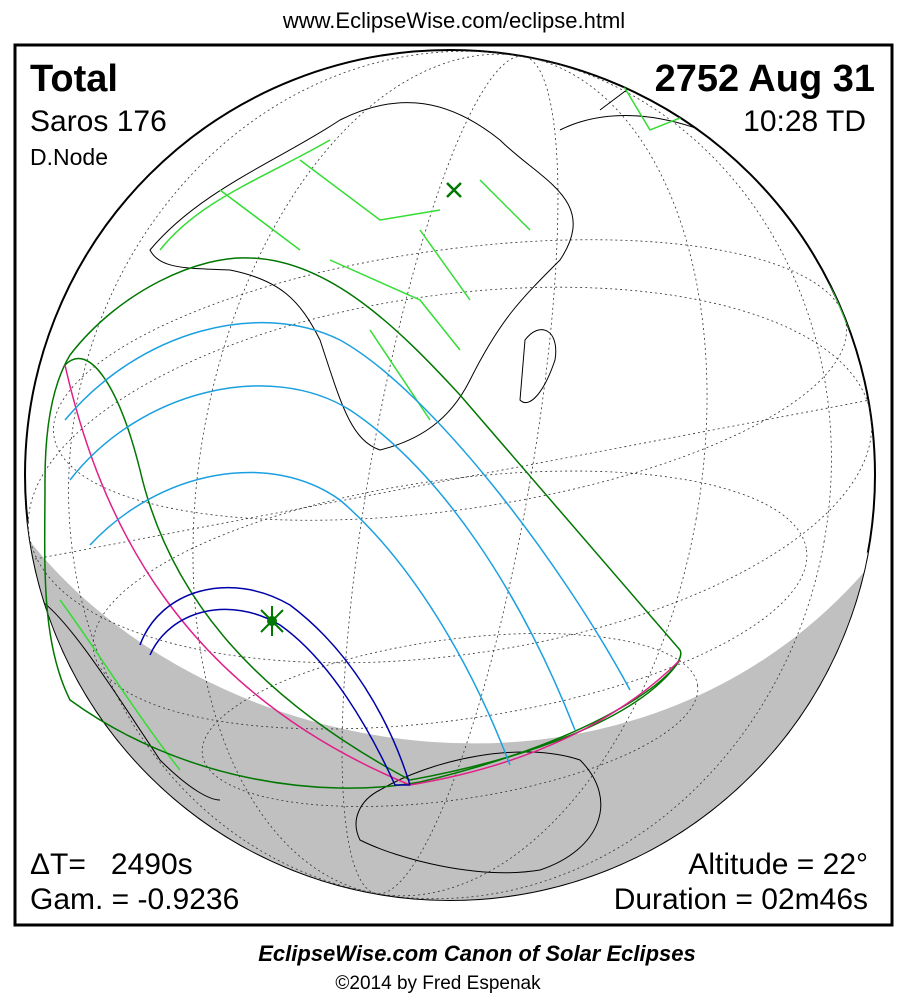 This screenshot has width=908, height=1004. Describe the element at coordinates (765, 79) in the screenshot. I see `eclipse-date: 2752 Aug 31` at that location.